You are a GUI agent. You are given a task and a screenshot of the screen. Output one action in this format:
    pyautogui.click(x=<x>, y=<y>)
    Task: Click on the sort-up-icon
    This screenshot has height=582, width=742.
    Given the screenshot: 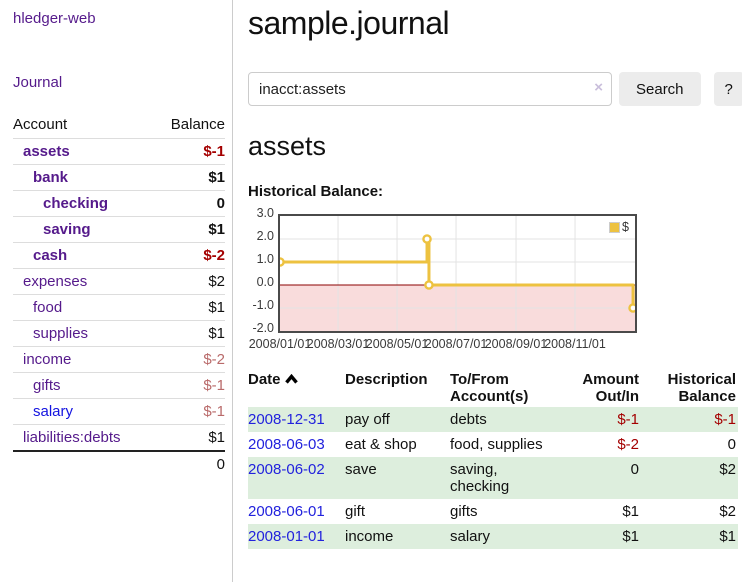 What is the action you would take?
    pyautogui.click(x=291, y=379)
    